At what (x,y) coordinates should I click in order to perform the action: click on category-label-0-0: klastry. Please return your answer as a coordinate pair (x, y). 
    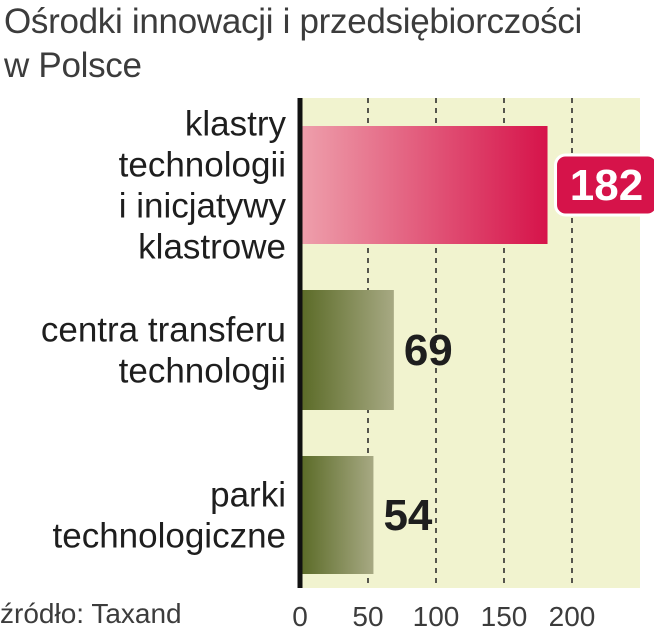
    Looking at the image, I should click on (236, 124).